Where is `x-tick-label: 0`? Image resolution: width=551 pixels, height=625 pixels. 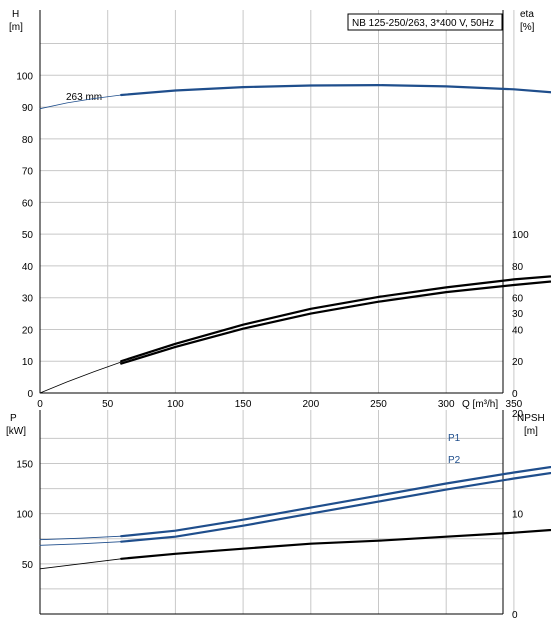
x-tick-label: 0 is located at coordinates (40, 404).